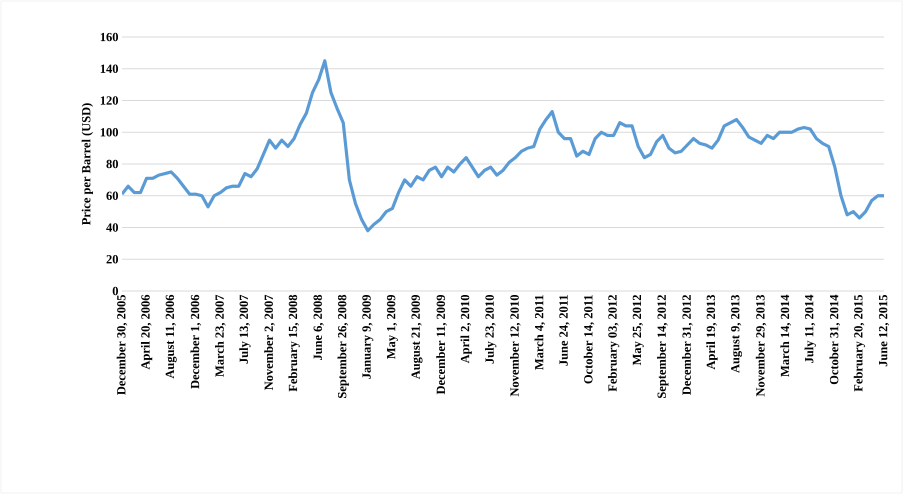 The image size is (903, 494). I want to click on x-tick-label: May 25, 2012, so click(638, 330).